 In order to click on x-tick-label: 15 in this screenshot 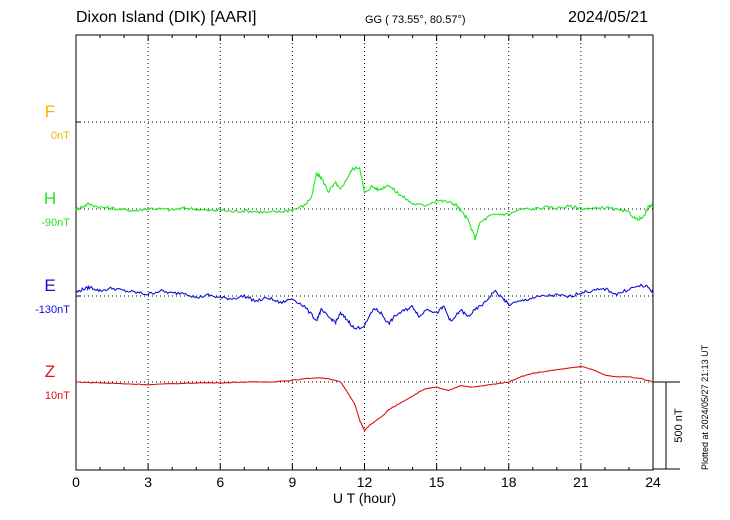, I will do `click(437, 482)`.